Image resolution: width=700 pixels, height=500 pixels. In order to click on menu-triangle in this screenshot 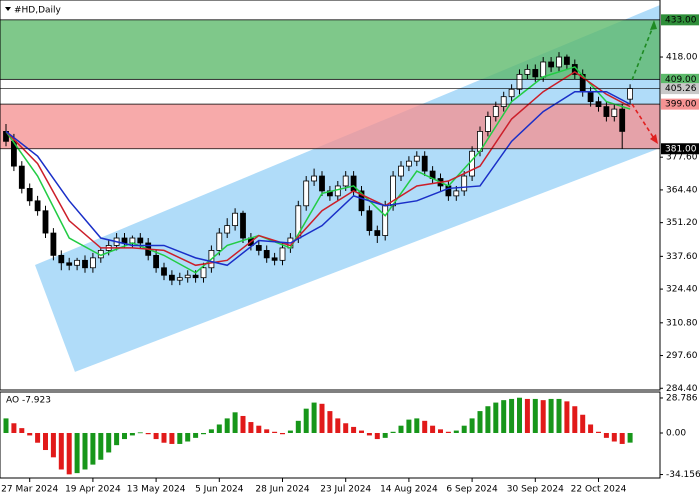, I will do `click(8, 9)`.